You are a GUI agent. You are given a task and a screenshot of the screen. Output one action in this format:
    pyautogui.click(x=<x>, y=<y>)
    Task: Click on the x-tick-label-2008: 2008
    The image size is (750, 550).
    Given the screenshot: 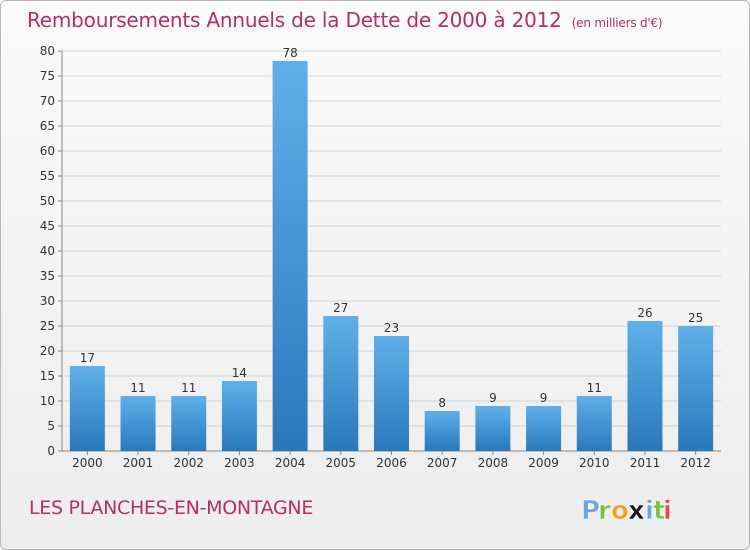 What is the action you would take?
    pyautogui.click(x=493, y=463)
    